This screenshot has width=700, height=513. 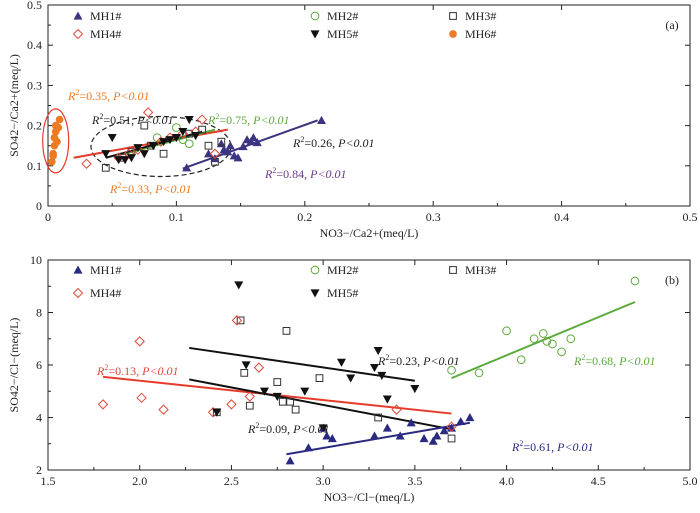 I want to click on y-tick-label: 8, so click(x=39, y=313).